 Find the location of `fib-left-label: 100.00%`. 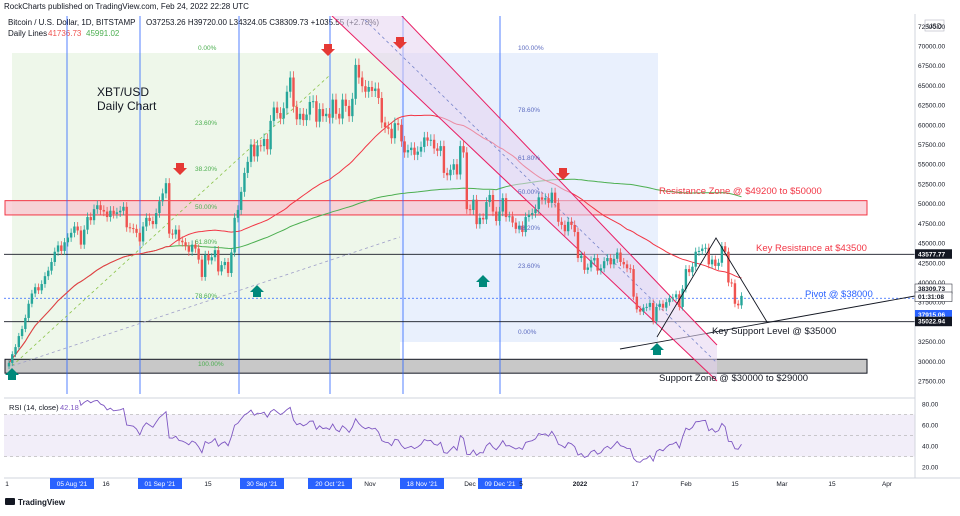

fib-left-label: 100.00% is located at coordinates (211, 364).